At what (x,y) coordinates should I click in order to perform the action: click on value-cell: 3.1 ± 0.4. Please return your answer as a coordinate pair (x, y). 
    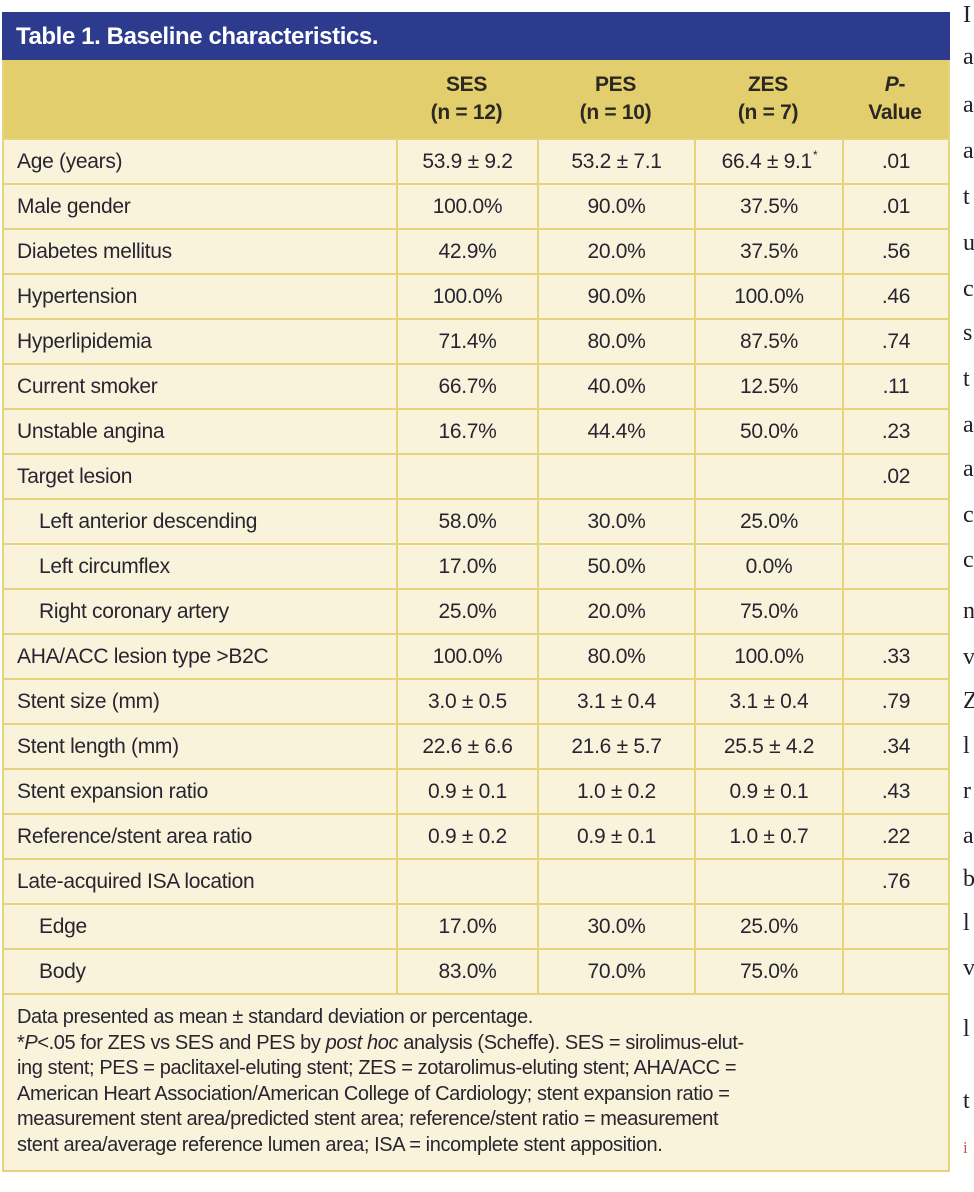
    Looking at the image, I should click on (615, 701).